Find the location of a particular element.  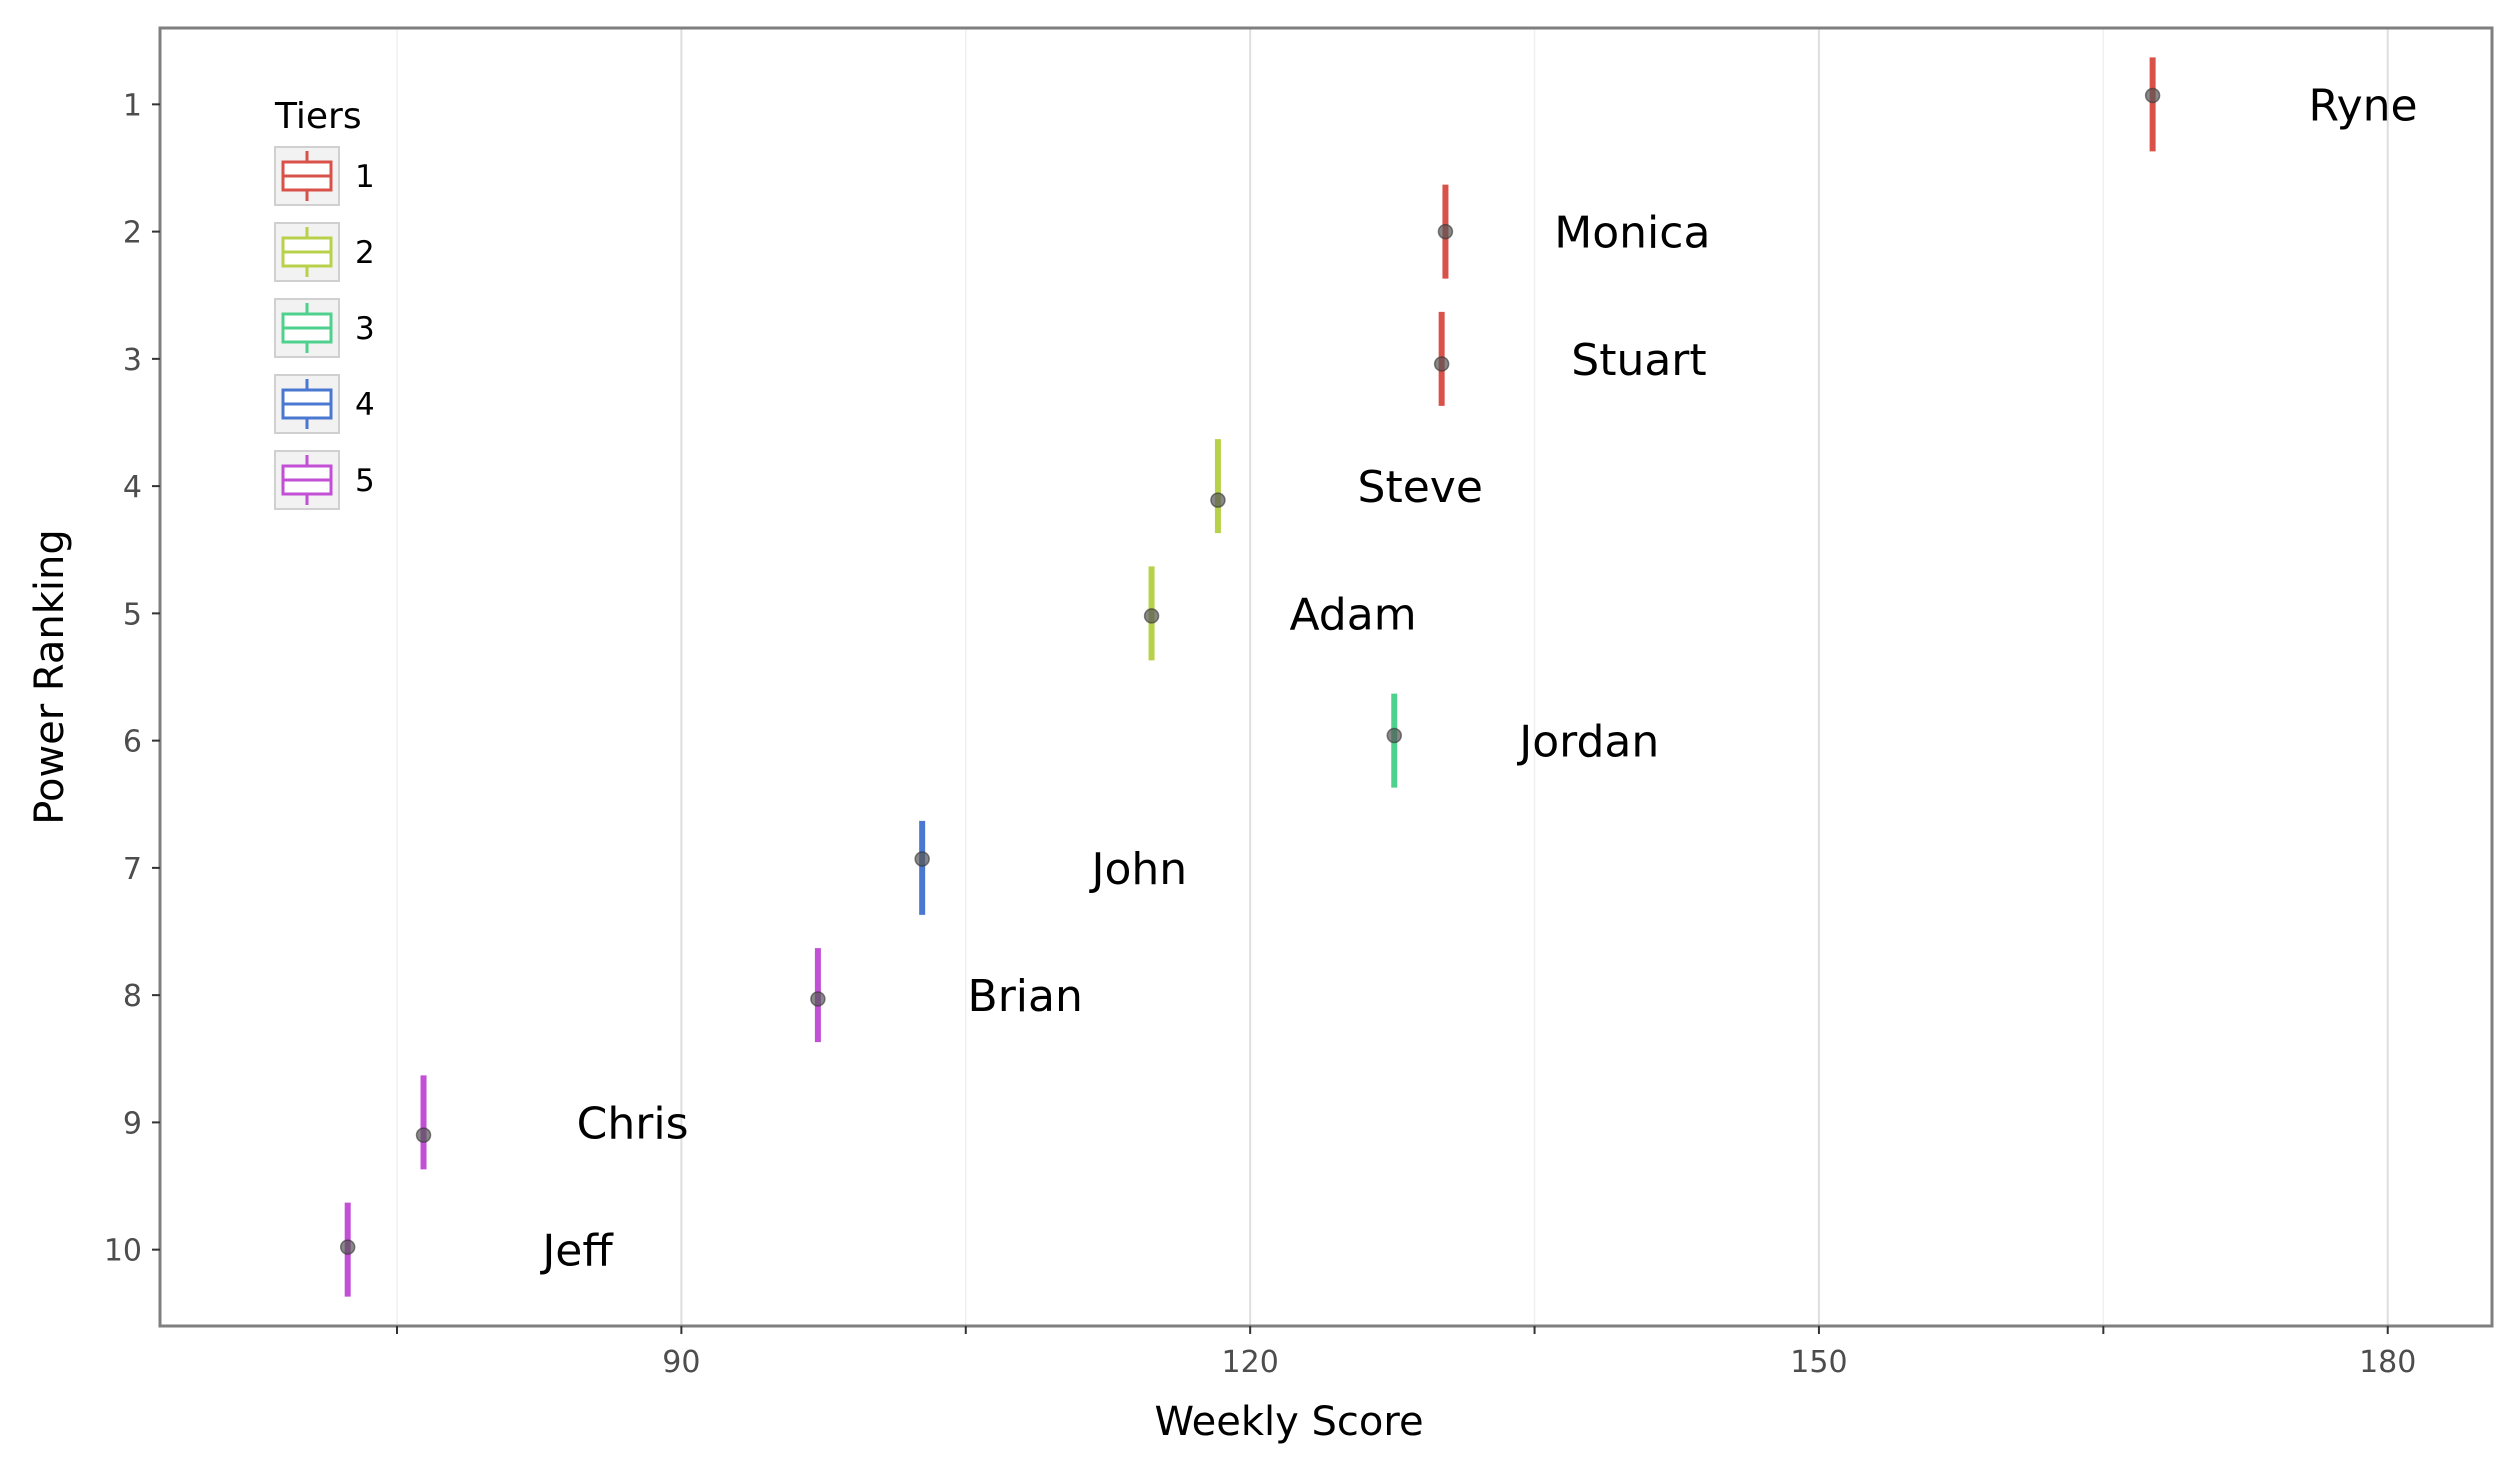

data-point-jeff is located at coordinates (347, 1247).